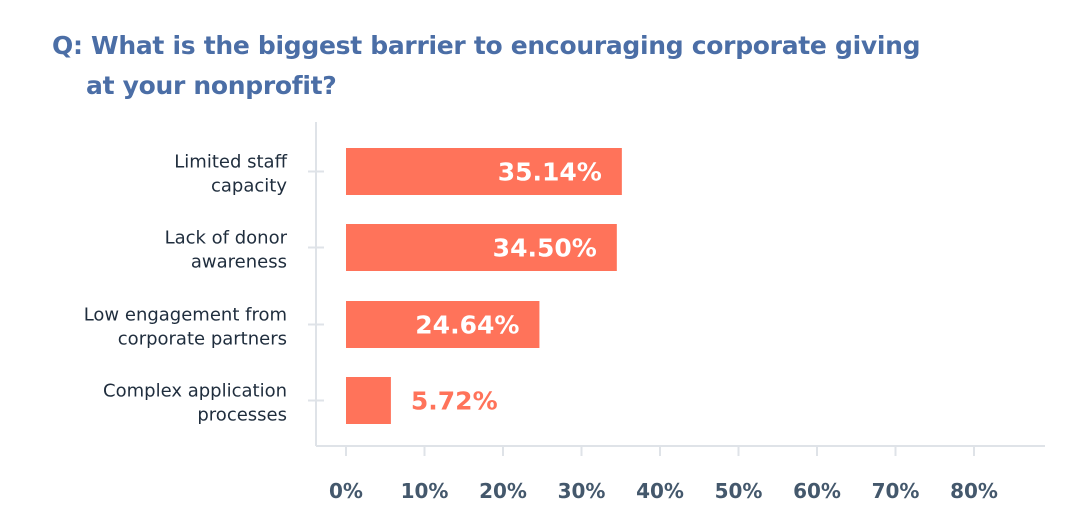 The width and height of the screenshot is (1071, 527). I want to click on data-label: 24.64%, so click(467, 325).